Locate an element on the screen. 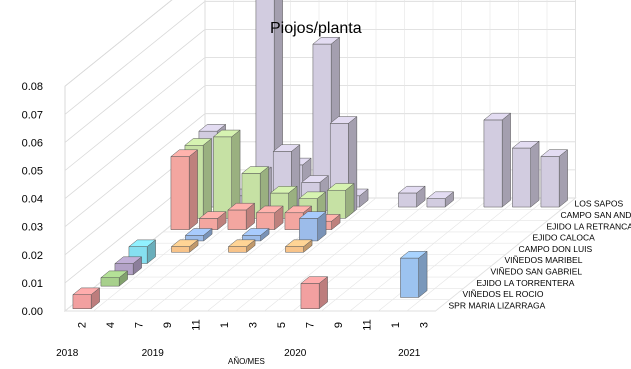 This screenshot has width=631, height=369. y-tick-label: 0.00 is located at coordinates (32, 312).